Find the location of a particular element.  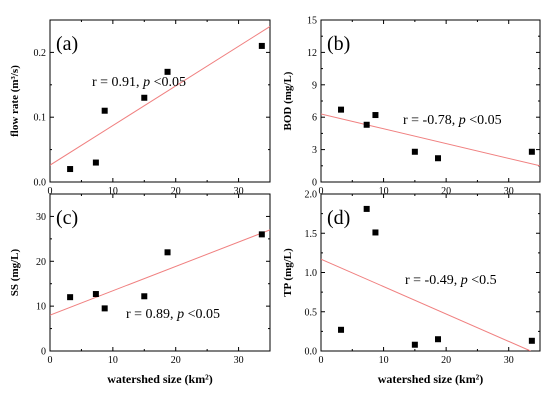

y-tick-label: 10 is located at coordinates (41, 307).